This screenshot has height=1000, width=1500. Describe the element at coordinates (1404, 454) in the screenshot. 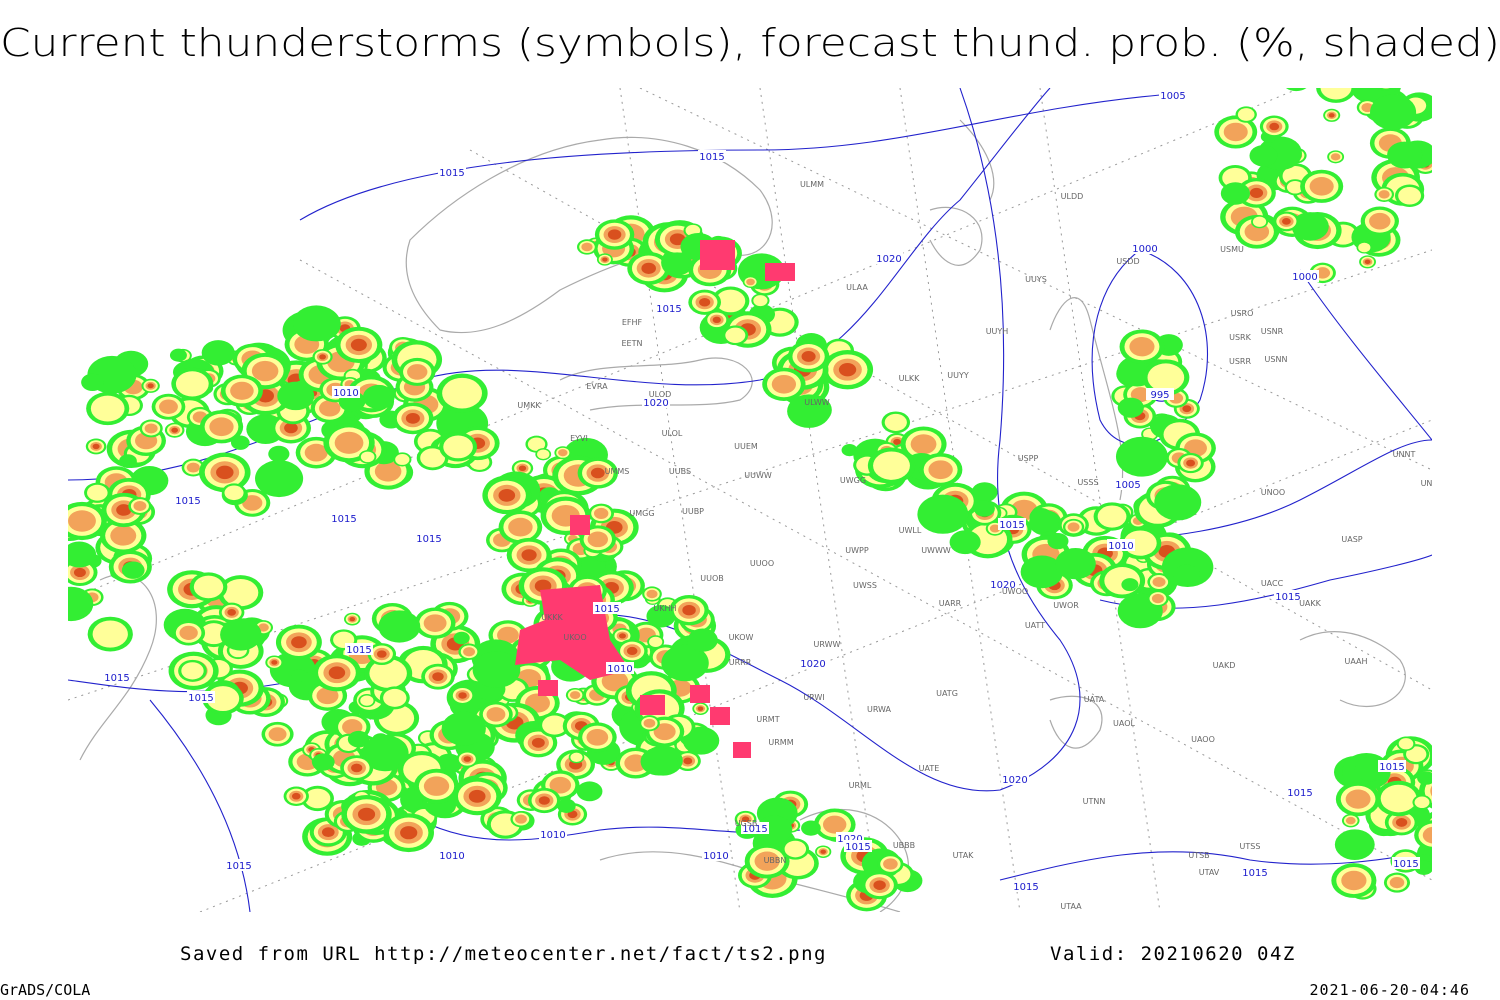

I see `station-code: UNNT` at that location.